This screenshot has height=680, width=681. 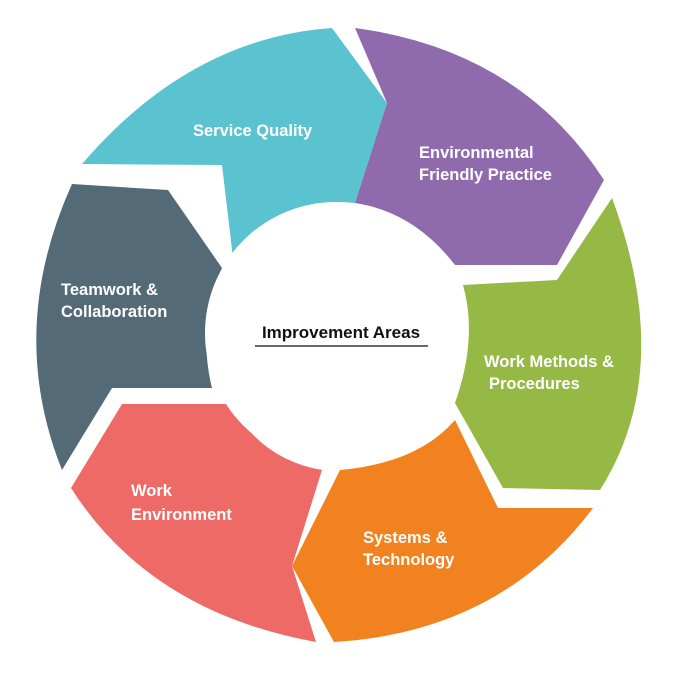 I want to click on label-systems-technology: Systems & Technology, so click(x=409, y=549).